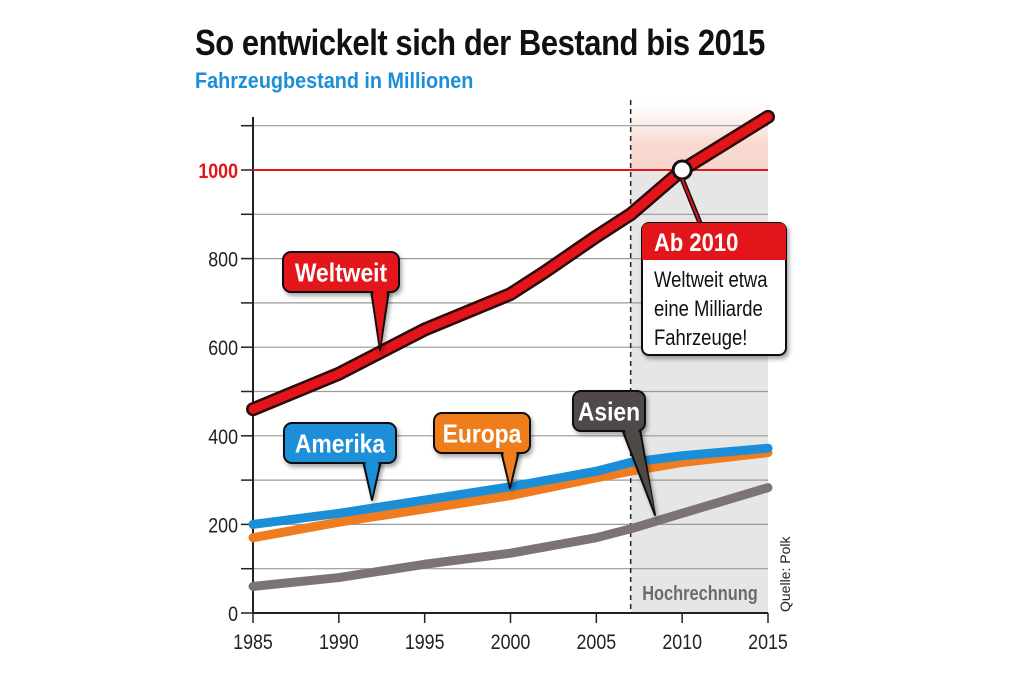  I want to click on x-tick-label: 2005, so click(596, 643).